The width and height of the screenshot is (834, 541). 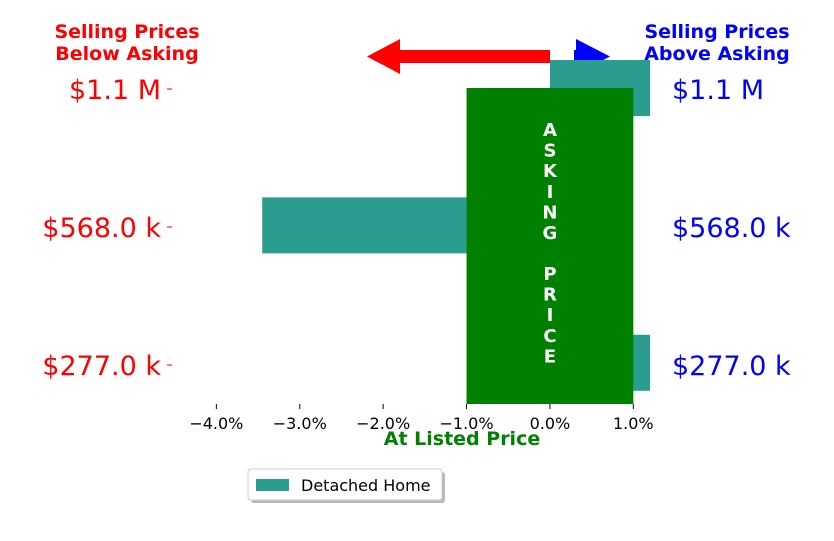 What do you see at coordinates (633, 423) in the screenshot?
I see `x-tick-label: 1.0%` at bounding box center [633, 423].